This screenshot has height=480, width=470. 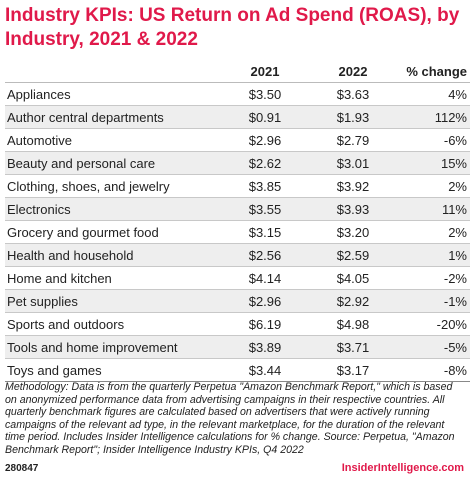 I want to click on col-header-label, so click(x=113, y=72).